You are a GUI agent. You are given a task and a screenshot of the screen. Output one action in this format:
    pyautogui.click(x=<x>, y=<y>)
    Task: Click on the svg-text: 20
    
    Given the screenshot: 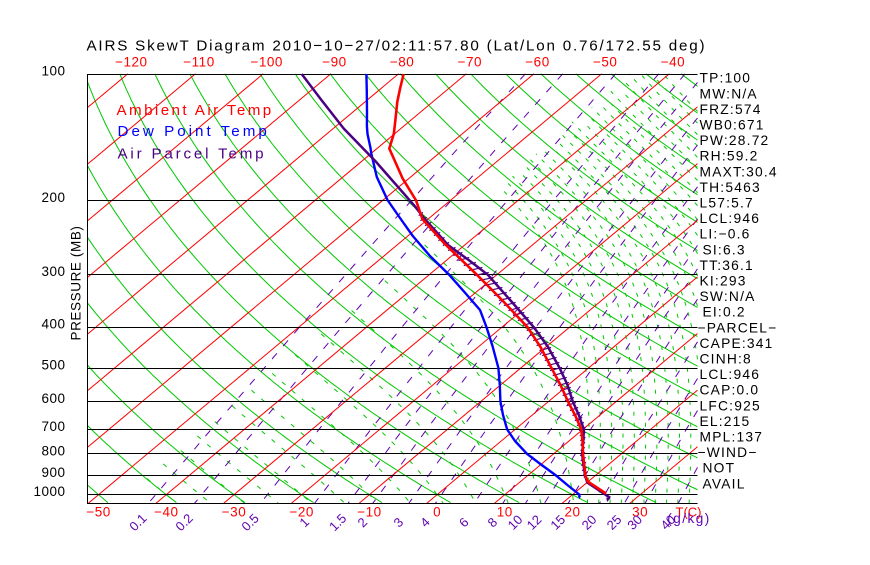 What is the action you would take?
    pyautogui.click(x=572, y=512)
    